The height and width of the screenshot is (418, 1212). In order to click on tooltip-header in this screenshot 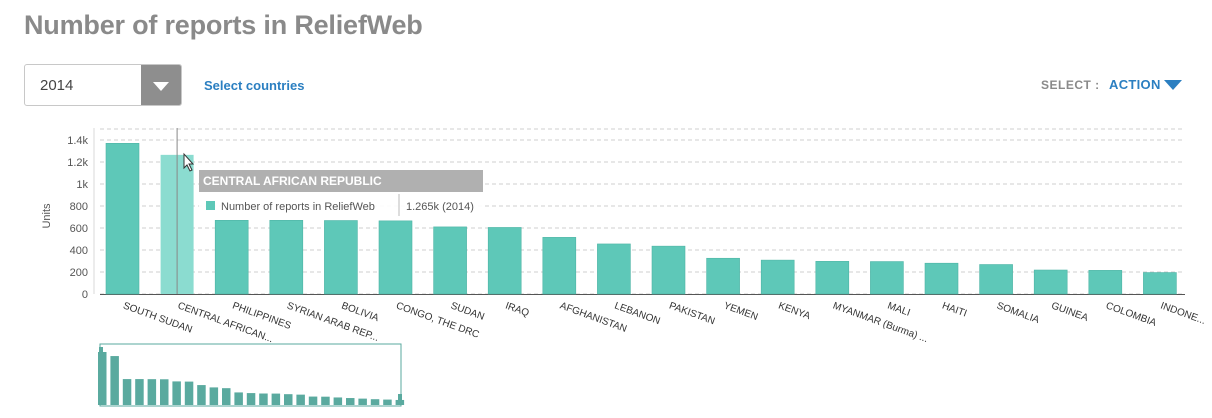, I will do `click(341, 181)`.